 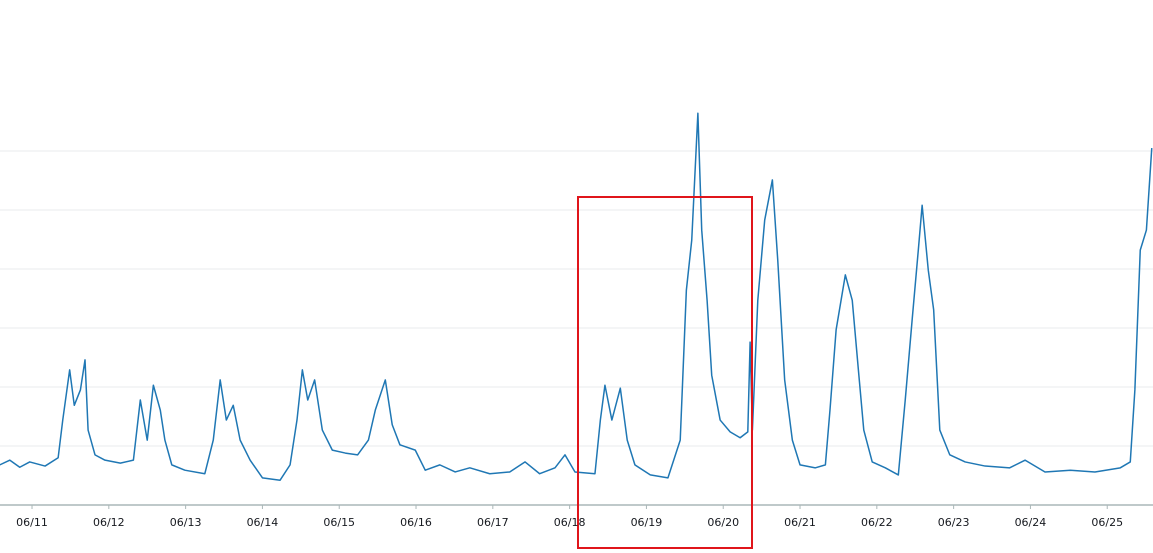 What do you see at coordinates (263, 522) in the screenshot?
I see `x-tick-label: 06/14` at bounding box center [263, 522].